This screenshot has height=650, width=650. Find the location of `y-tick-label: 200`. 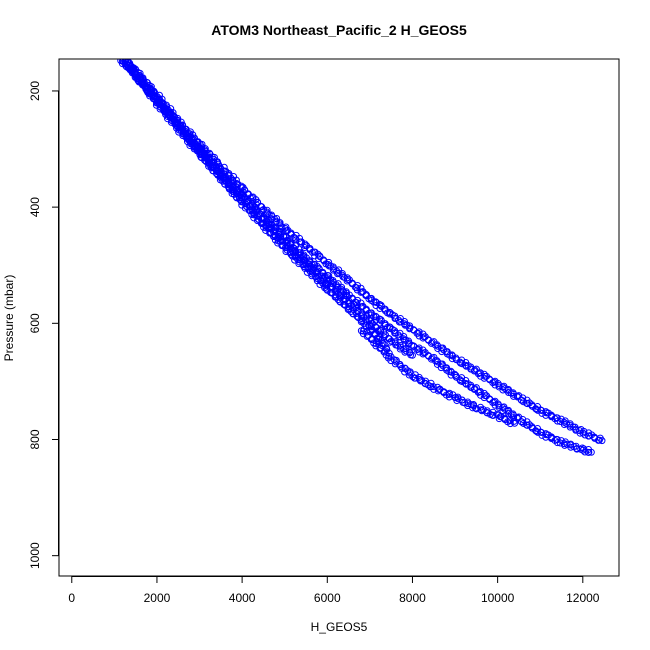

y-tick-label: 200 is located at coordinates (35, 91).